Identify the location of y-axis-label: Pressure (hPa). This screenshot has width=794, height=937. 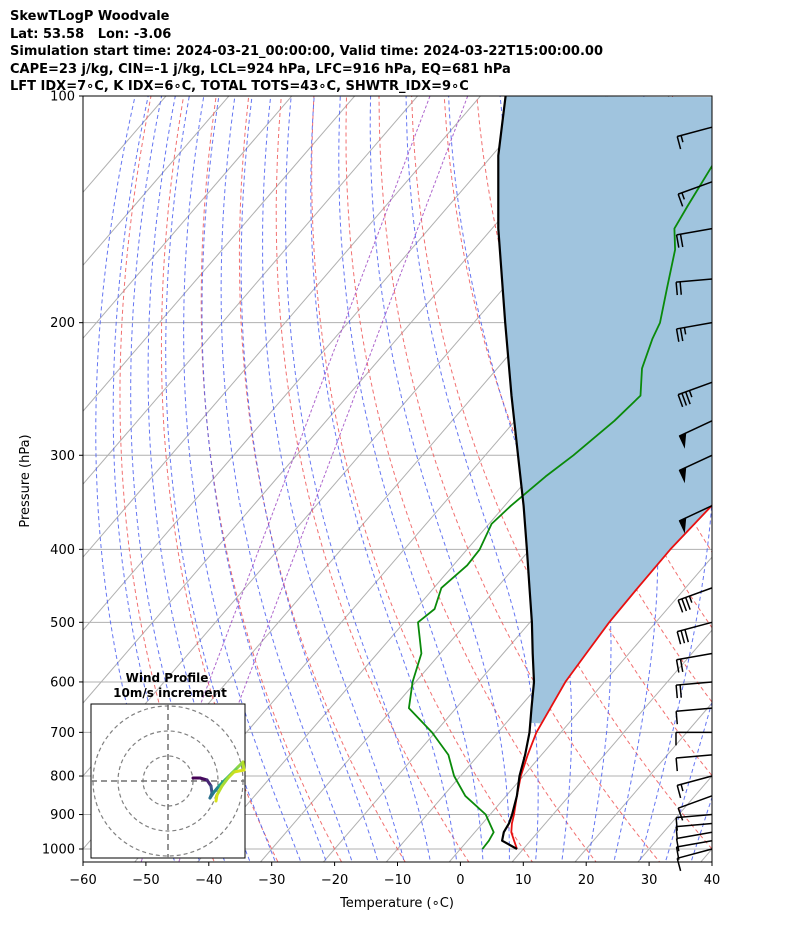
(25, 480).